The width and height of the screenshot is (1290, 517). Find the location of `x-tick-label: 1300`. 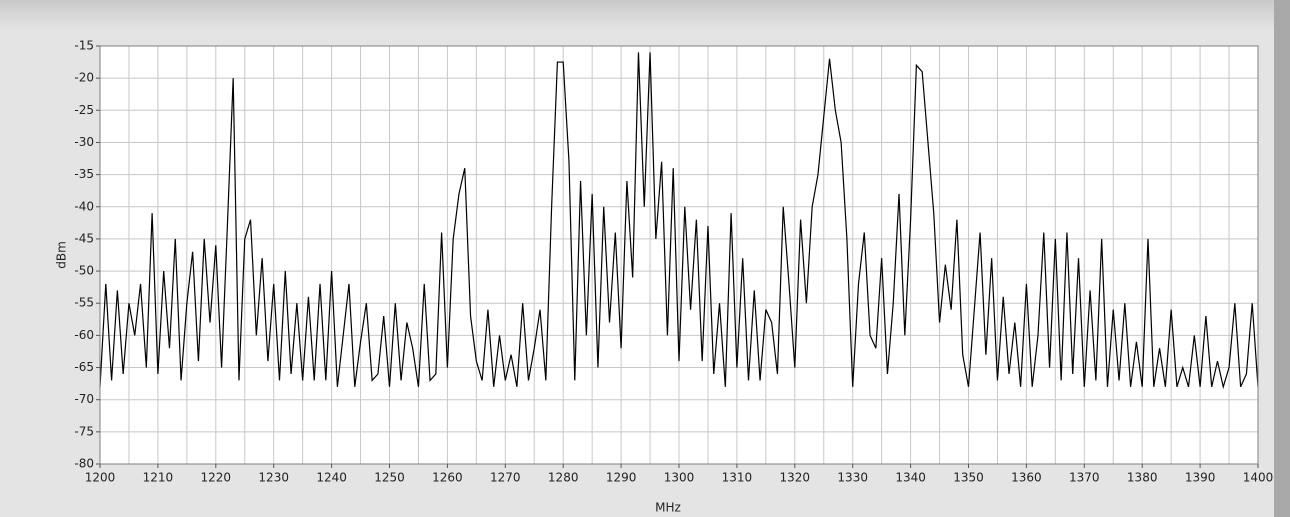

x-tick-label: 1300 is located at coordinates (679, 478).